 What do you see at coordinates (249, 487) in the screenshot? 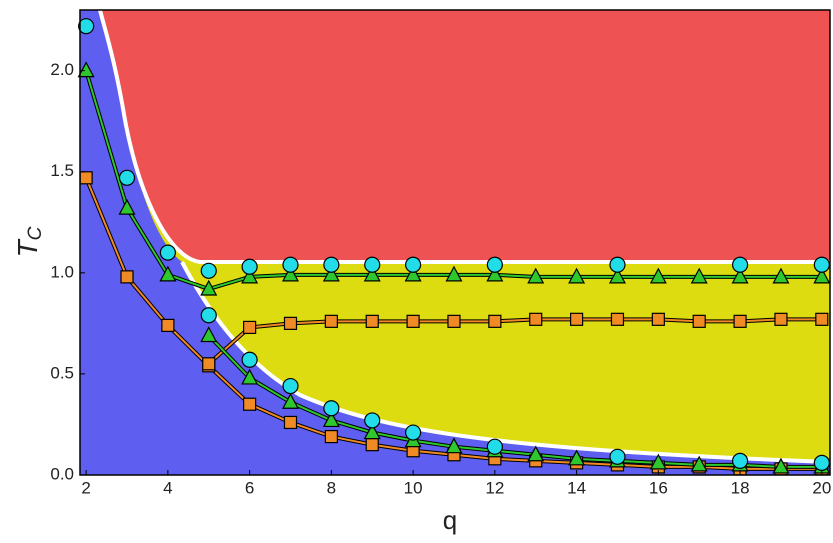
I see `x-tick-label: 6` at bounding box center [249, 487].